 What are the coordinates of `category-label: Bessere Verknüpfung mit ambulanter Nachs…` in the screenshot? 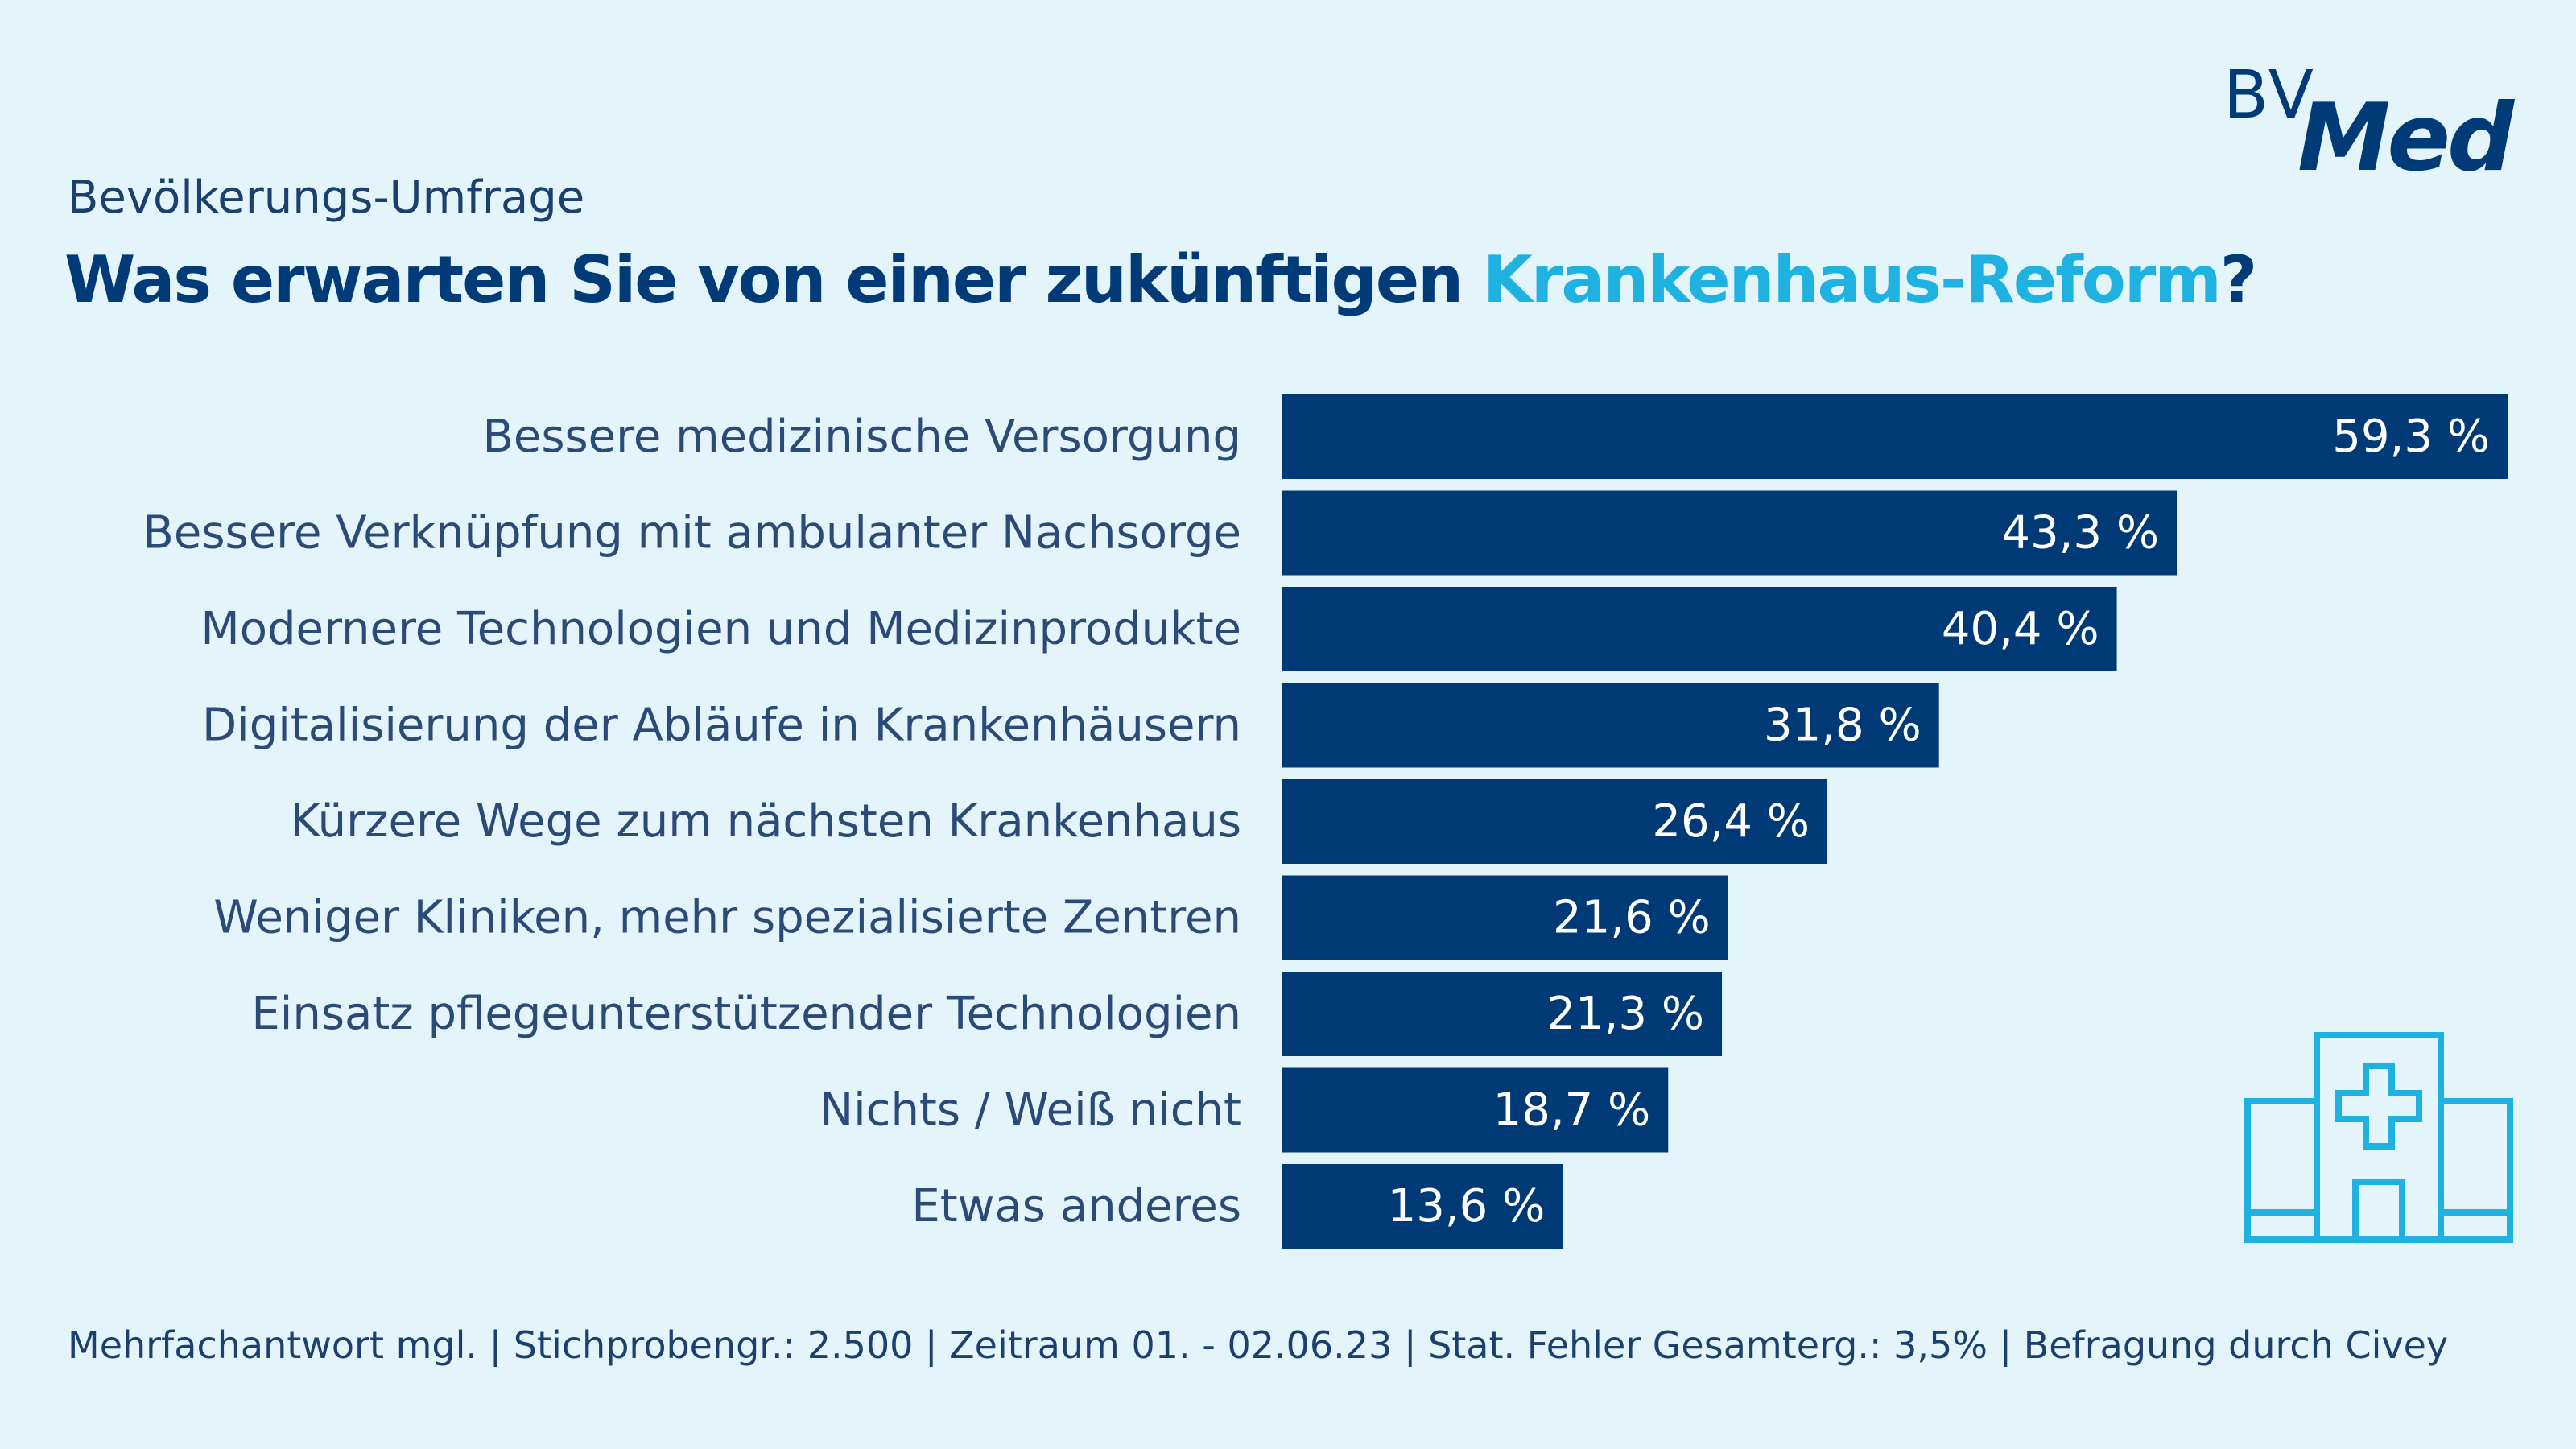 It's located at (691, 533).